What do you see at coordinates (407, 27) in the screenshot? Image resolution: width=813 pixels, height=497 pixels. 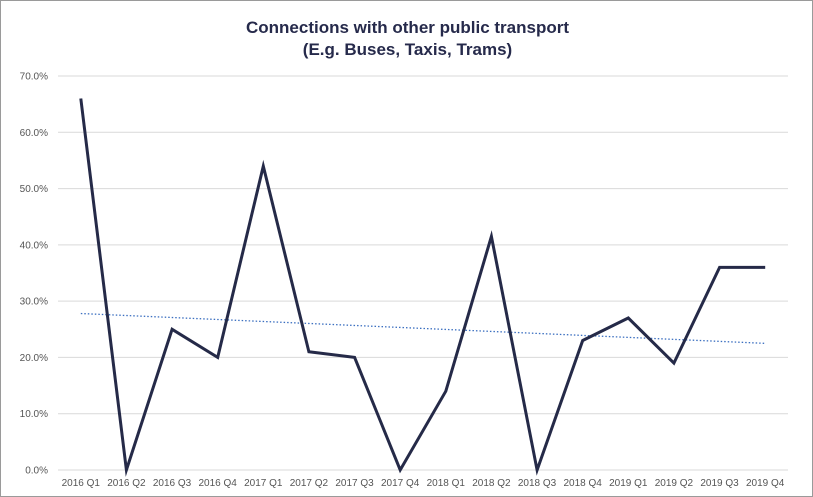 I see `chart-title: Connections with other public transport` at bounding box center [407, 27].